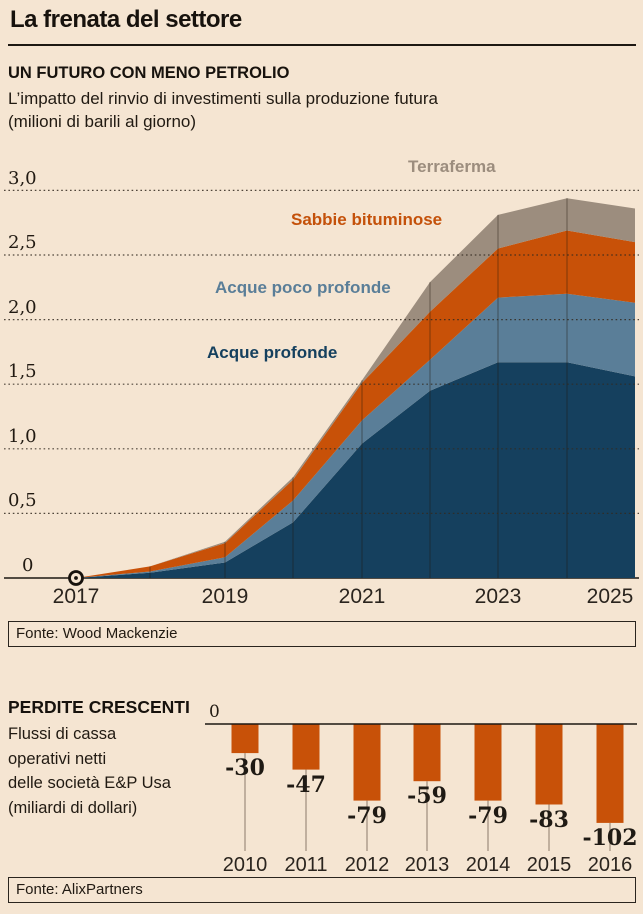  What do you see at coordinates (488, 865) in the screenshot?
I see `bar-year-2014: 2014` at bounding box center [488, 865].